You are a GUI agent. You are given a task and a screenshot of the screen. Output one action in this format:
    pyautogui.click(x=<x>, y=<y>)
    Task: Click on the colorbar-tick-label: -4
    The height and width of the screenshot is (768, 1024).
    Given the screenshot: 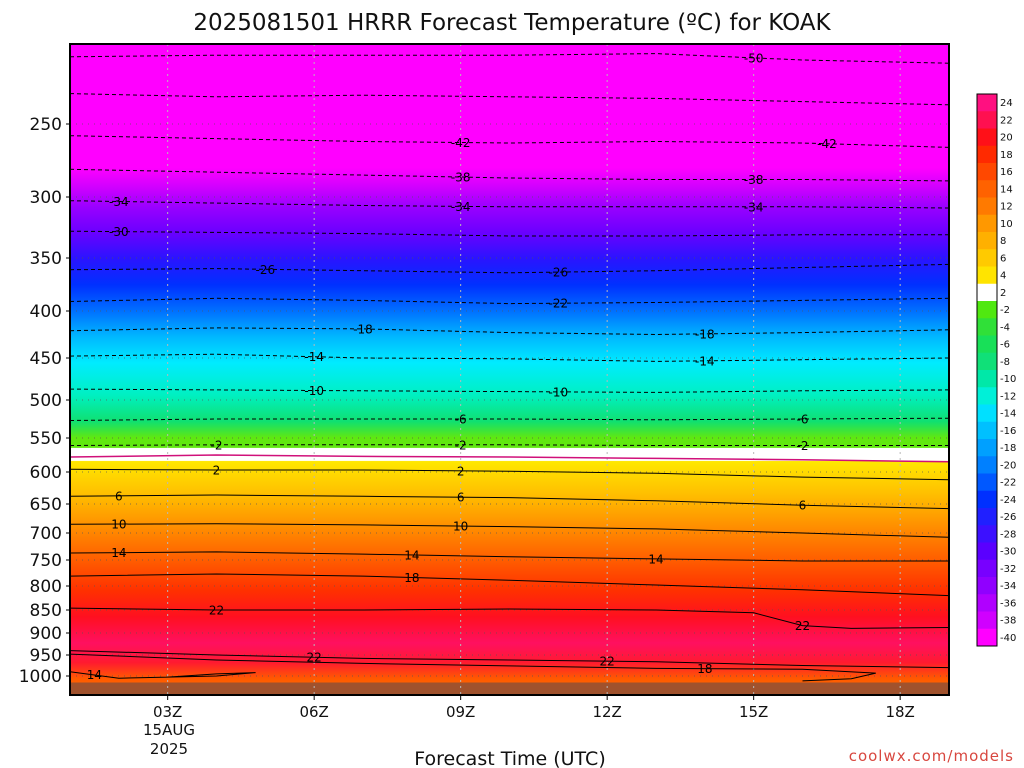 What is the action you would take?
    pyautogui.click(x=1005, y=327)
    